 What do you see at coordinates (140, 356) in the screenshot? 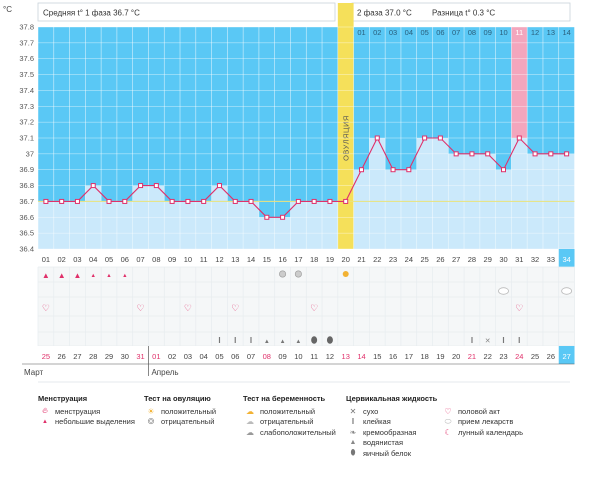
I see `date-label: 31` at bounding box center [140, 356].